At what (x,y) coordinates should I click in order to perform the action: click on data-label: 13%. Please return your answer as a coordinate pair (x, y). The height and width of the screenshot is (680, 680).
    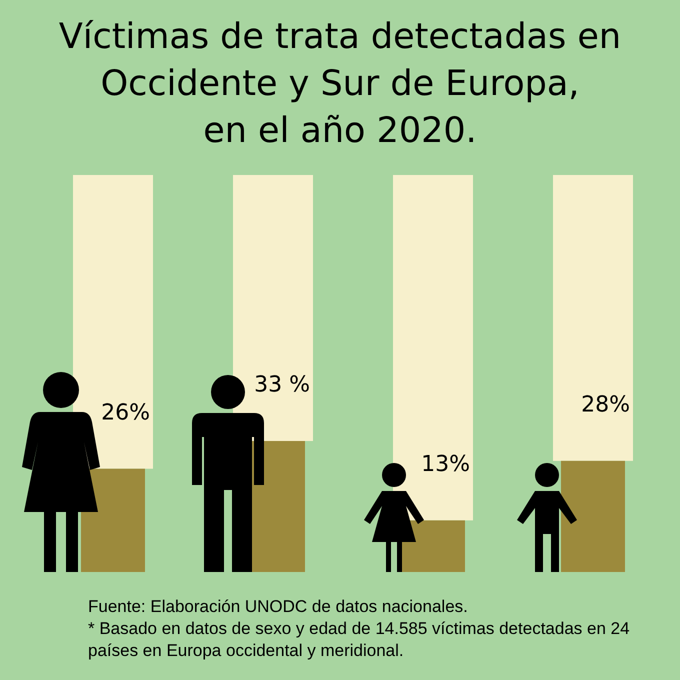
    Looking at the image, I should click on (445, 465).